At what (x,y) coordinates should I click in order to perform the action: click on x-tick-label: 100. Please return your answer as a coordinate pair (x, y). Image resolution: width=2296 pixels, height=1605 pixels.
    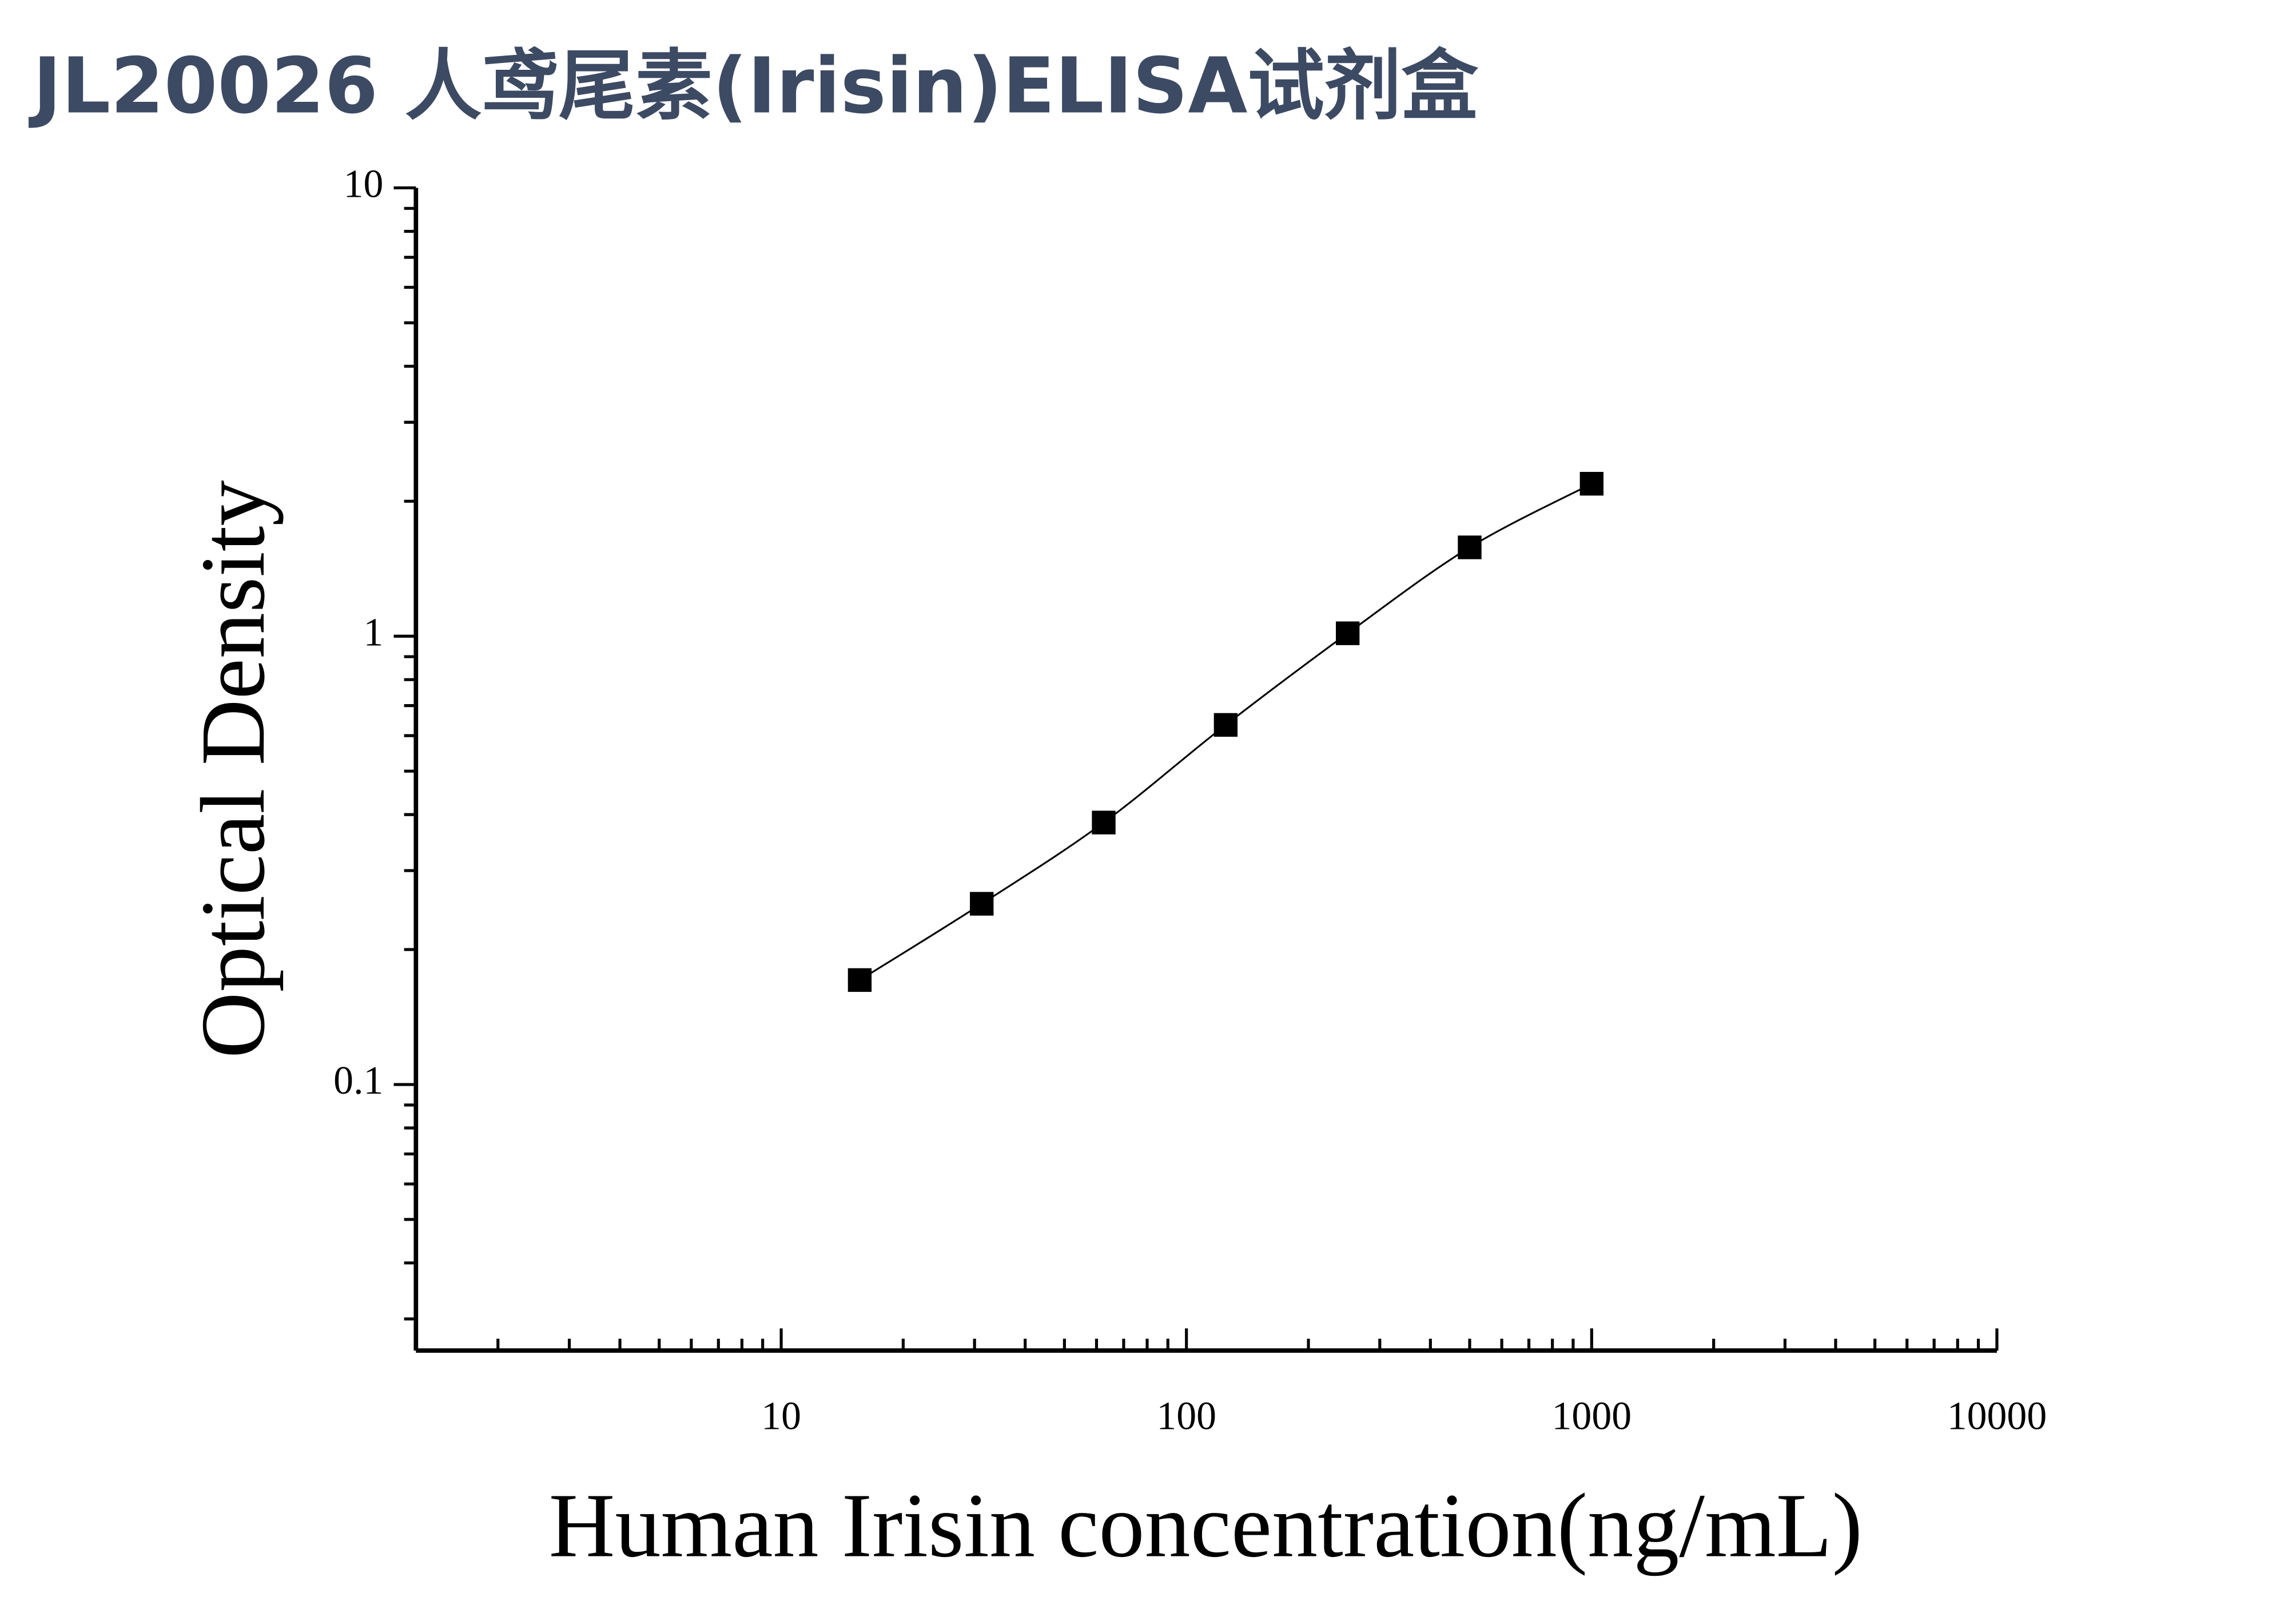
    Looking at the image, I should click on (1186, 1417).